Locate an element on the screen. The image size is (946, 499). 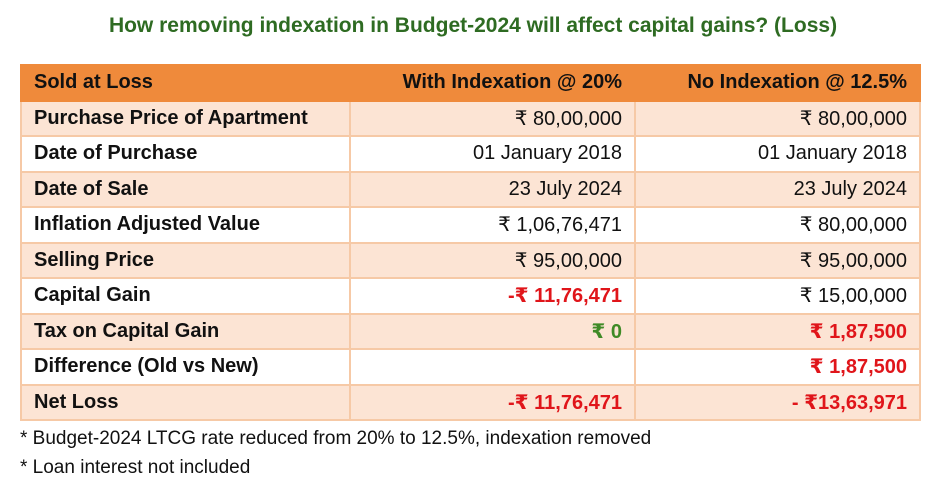
no-indexation-value: 23 July 2024 is located at coordinates (777, 189).